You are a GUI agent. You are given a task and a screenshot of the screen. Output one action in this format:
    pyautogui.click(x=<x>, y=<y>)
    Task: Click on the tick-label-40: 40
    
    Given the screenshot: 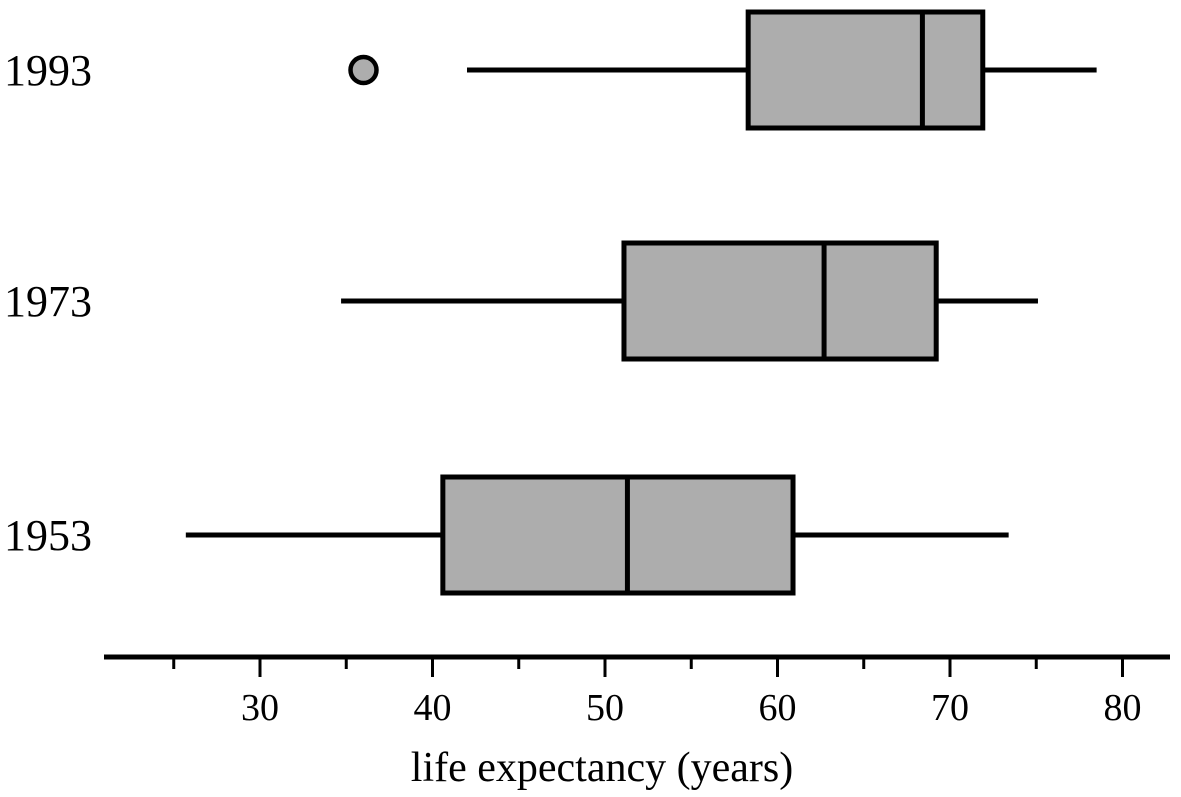 What is the action you would take?
    pyautogui.click(x=433, y=708)
    